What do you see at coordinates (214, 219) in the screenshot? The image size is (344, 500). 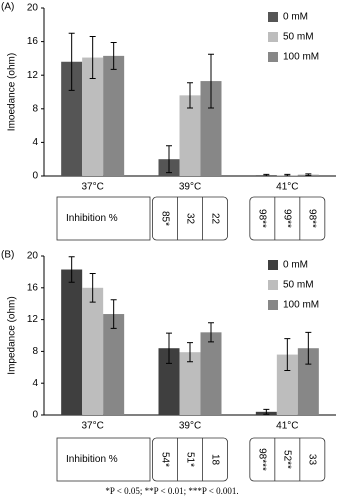 I see `inhibition-value: 22` at bounding box center [214, 219].